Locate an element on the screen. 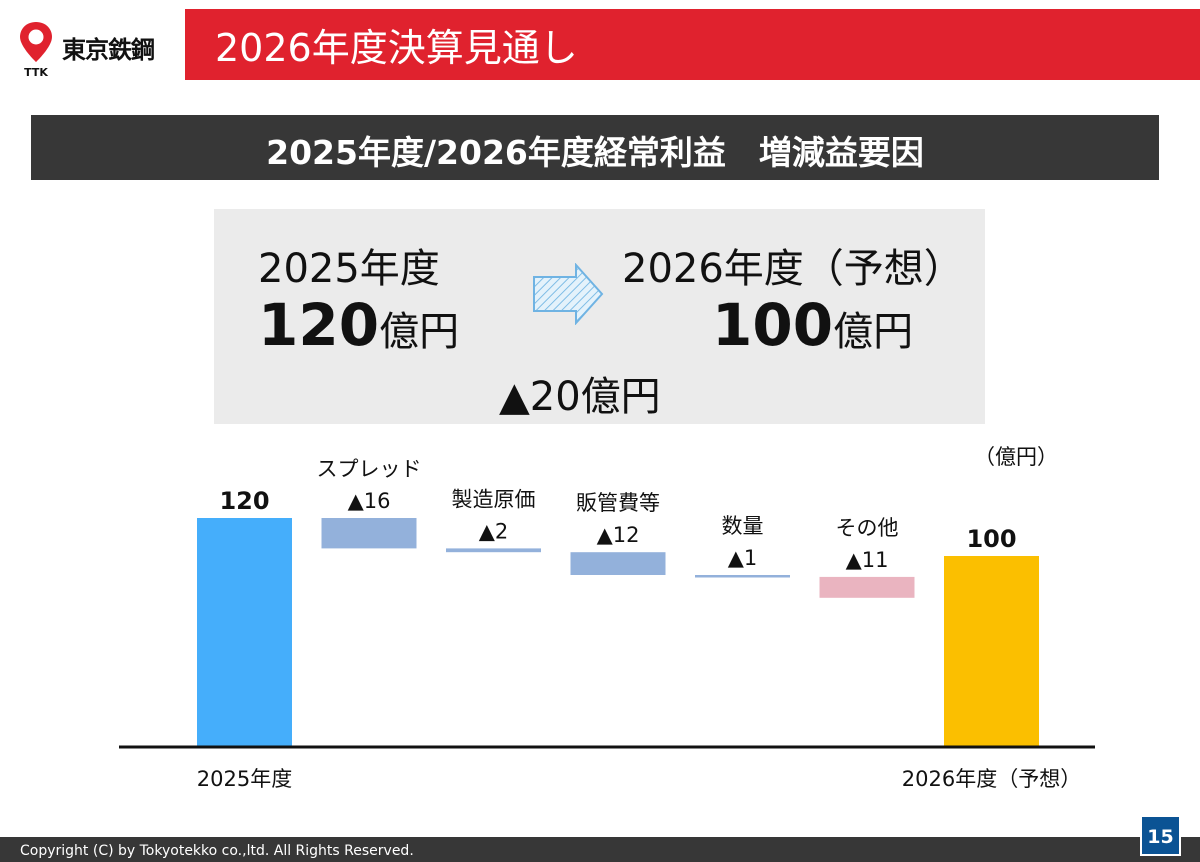 The image size is (1200, 862). bar-value-label-3: ▲12 is located at coordinates (618, 535).